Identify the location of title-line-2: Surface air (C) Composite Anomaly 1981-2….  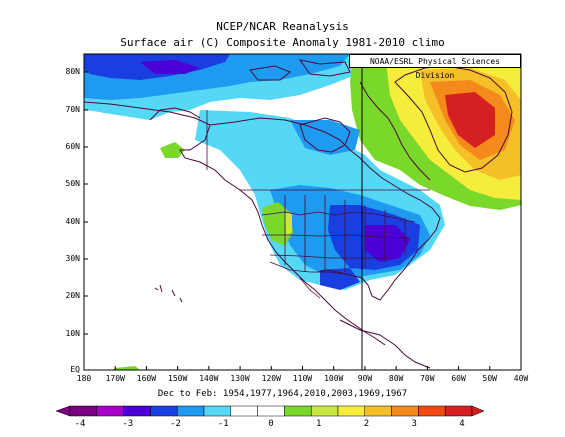
(282, 42).